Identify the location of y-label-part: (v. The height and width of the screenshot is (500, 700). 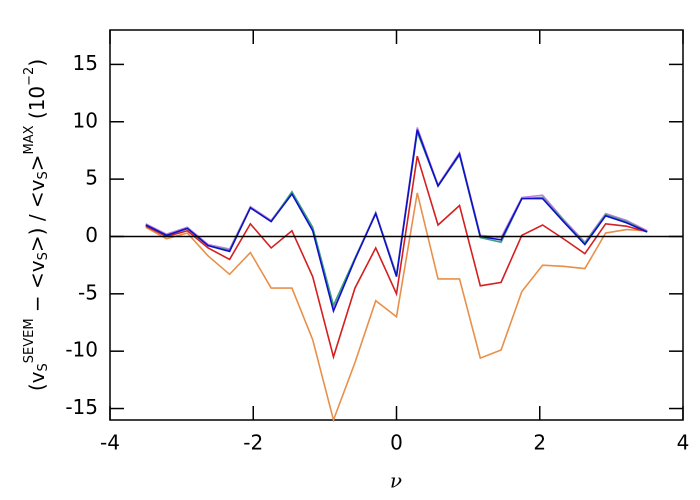
(37, 381).